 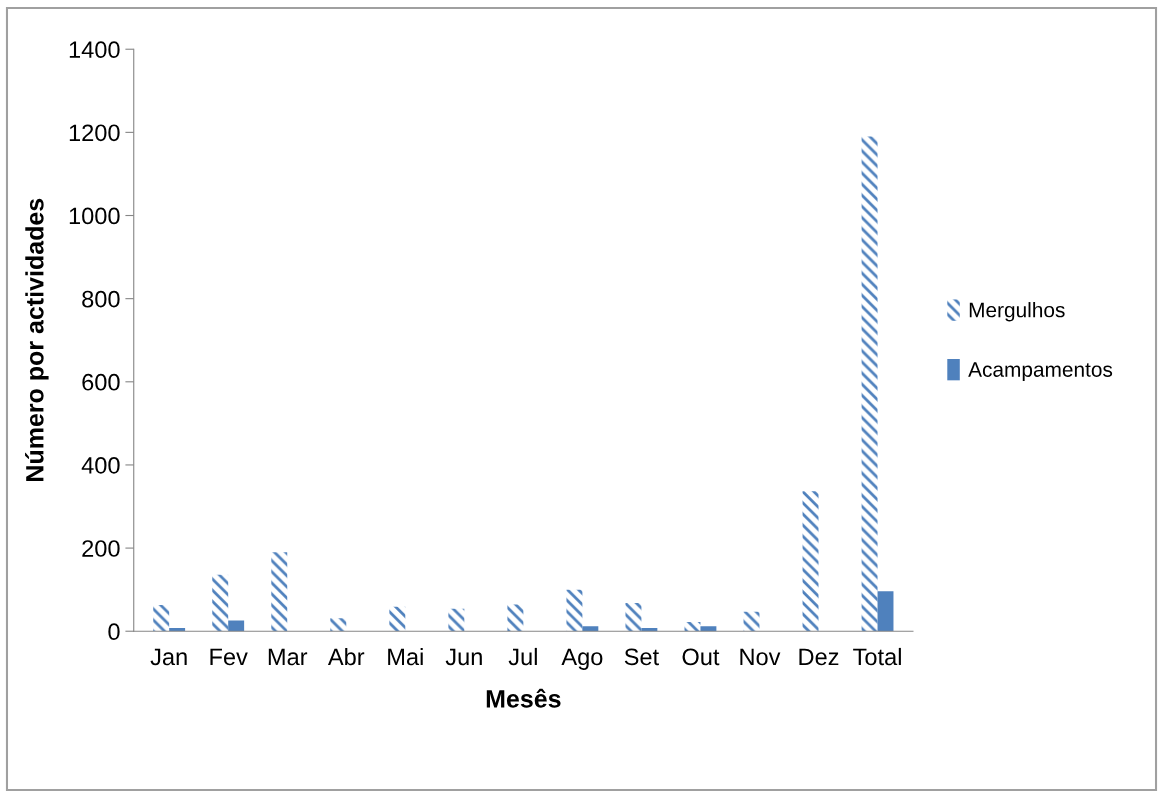 What do you see at coordinates (760, 657) in the screenshot?
I see `x-tick-label: Nov` at bounding box center [760, 657].